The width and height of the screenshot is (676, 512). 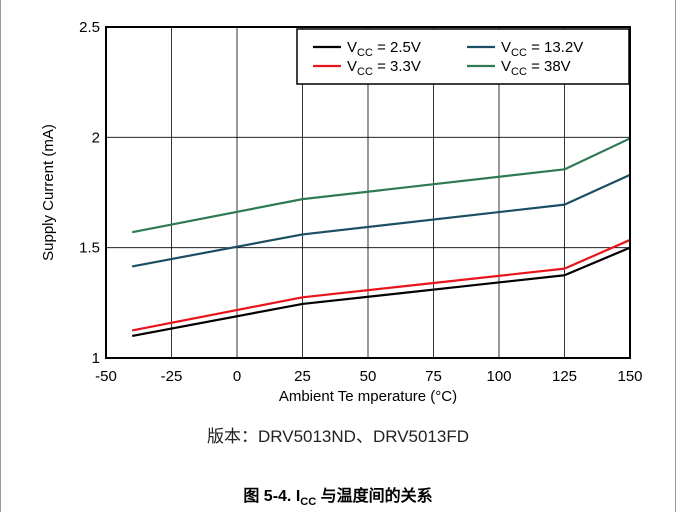 I want to click on y-tick-label: 1.5, so click(x=89, y=248).